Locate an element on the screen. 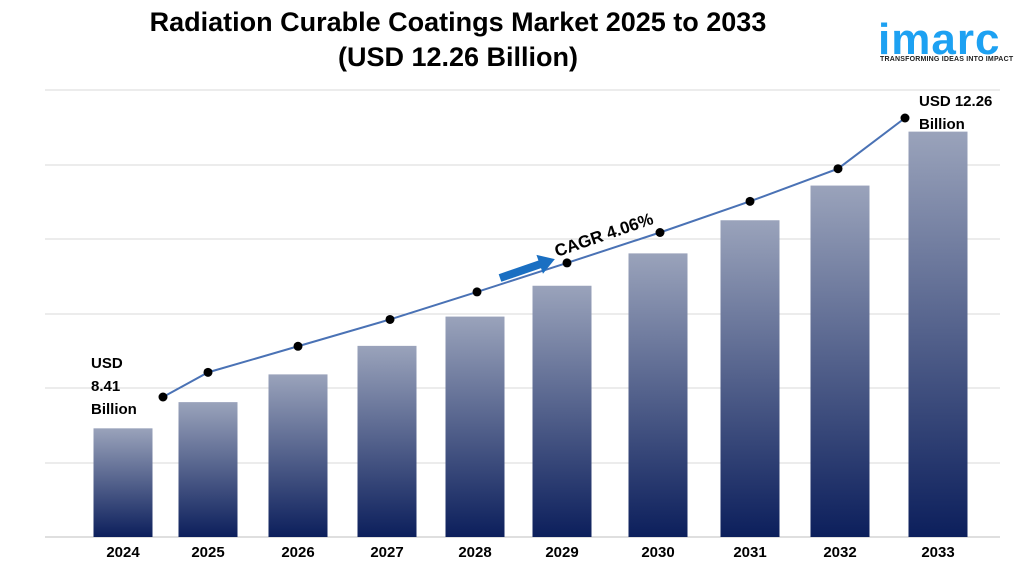  chart-subtitle: (USD 12.26 Billion) is located at coordinates (458, 57).